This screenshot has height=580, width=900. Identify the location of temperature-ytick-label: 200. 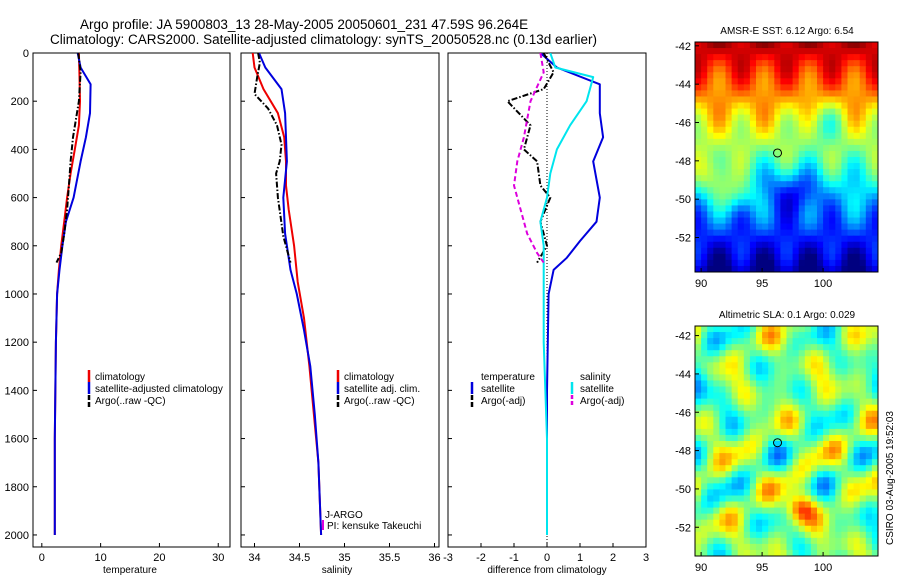
(20, 102).